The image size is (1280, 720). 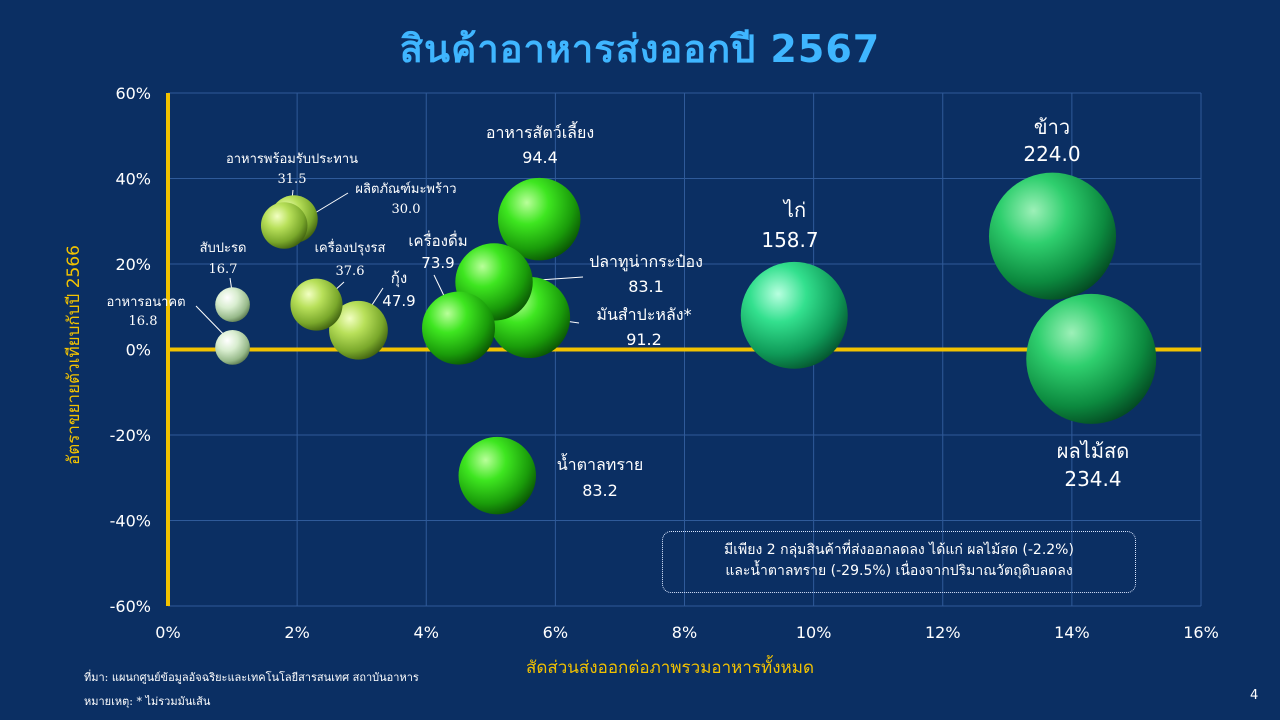 I want to click on bubble-name-label: ข้าว, so click(x=1052, y=127).